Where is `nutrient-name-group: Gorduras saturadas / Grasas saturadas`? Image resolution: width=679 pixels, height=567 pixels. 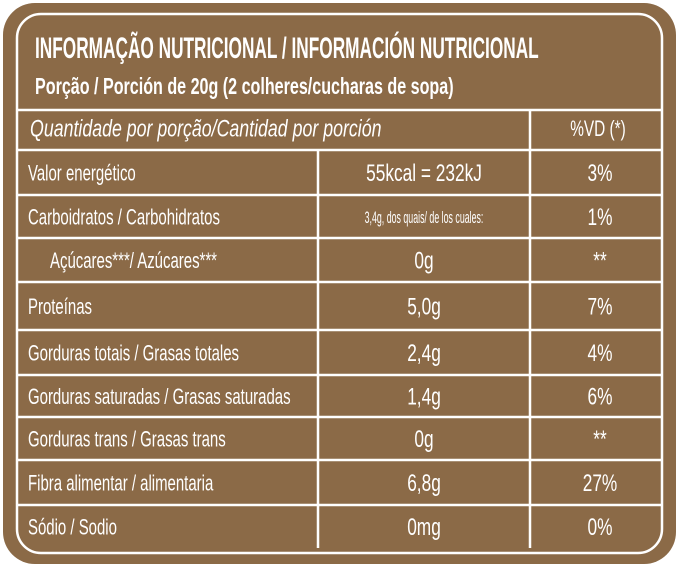
nutrient-name-group: Gorduras saturadas / Grasas saturadas is located at coordinates (159, 396).